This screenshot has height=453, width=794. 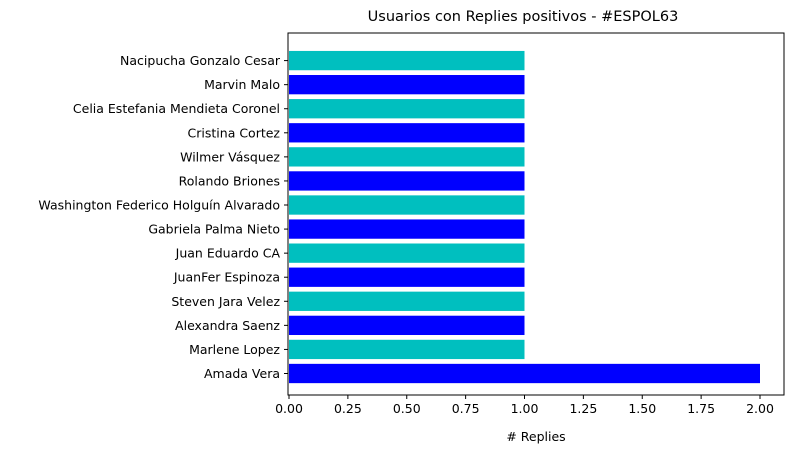 I want to click on y-tick-label: Celia Estefania Mendieta Coronel, so click(x=176, y=108).